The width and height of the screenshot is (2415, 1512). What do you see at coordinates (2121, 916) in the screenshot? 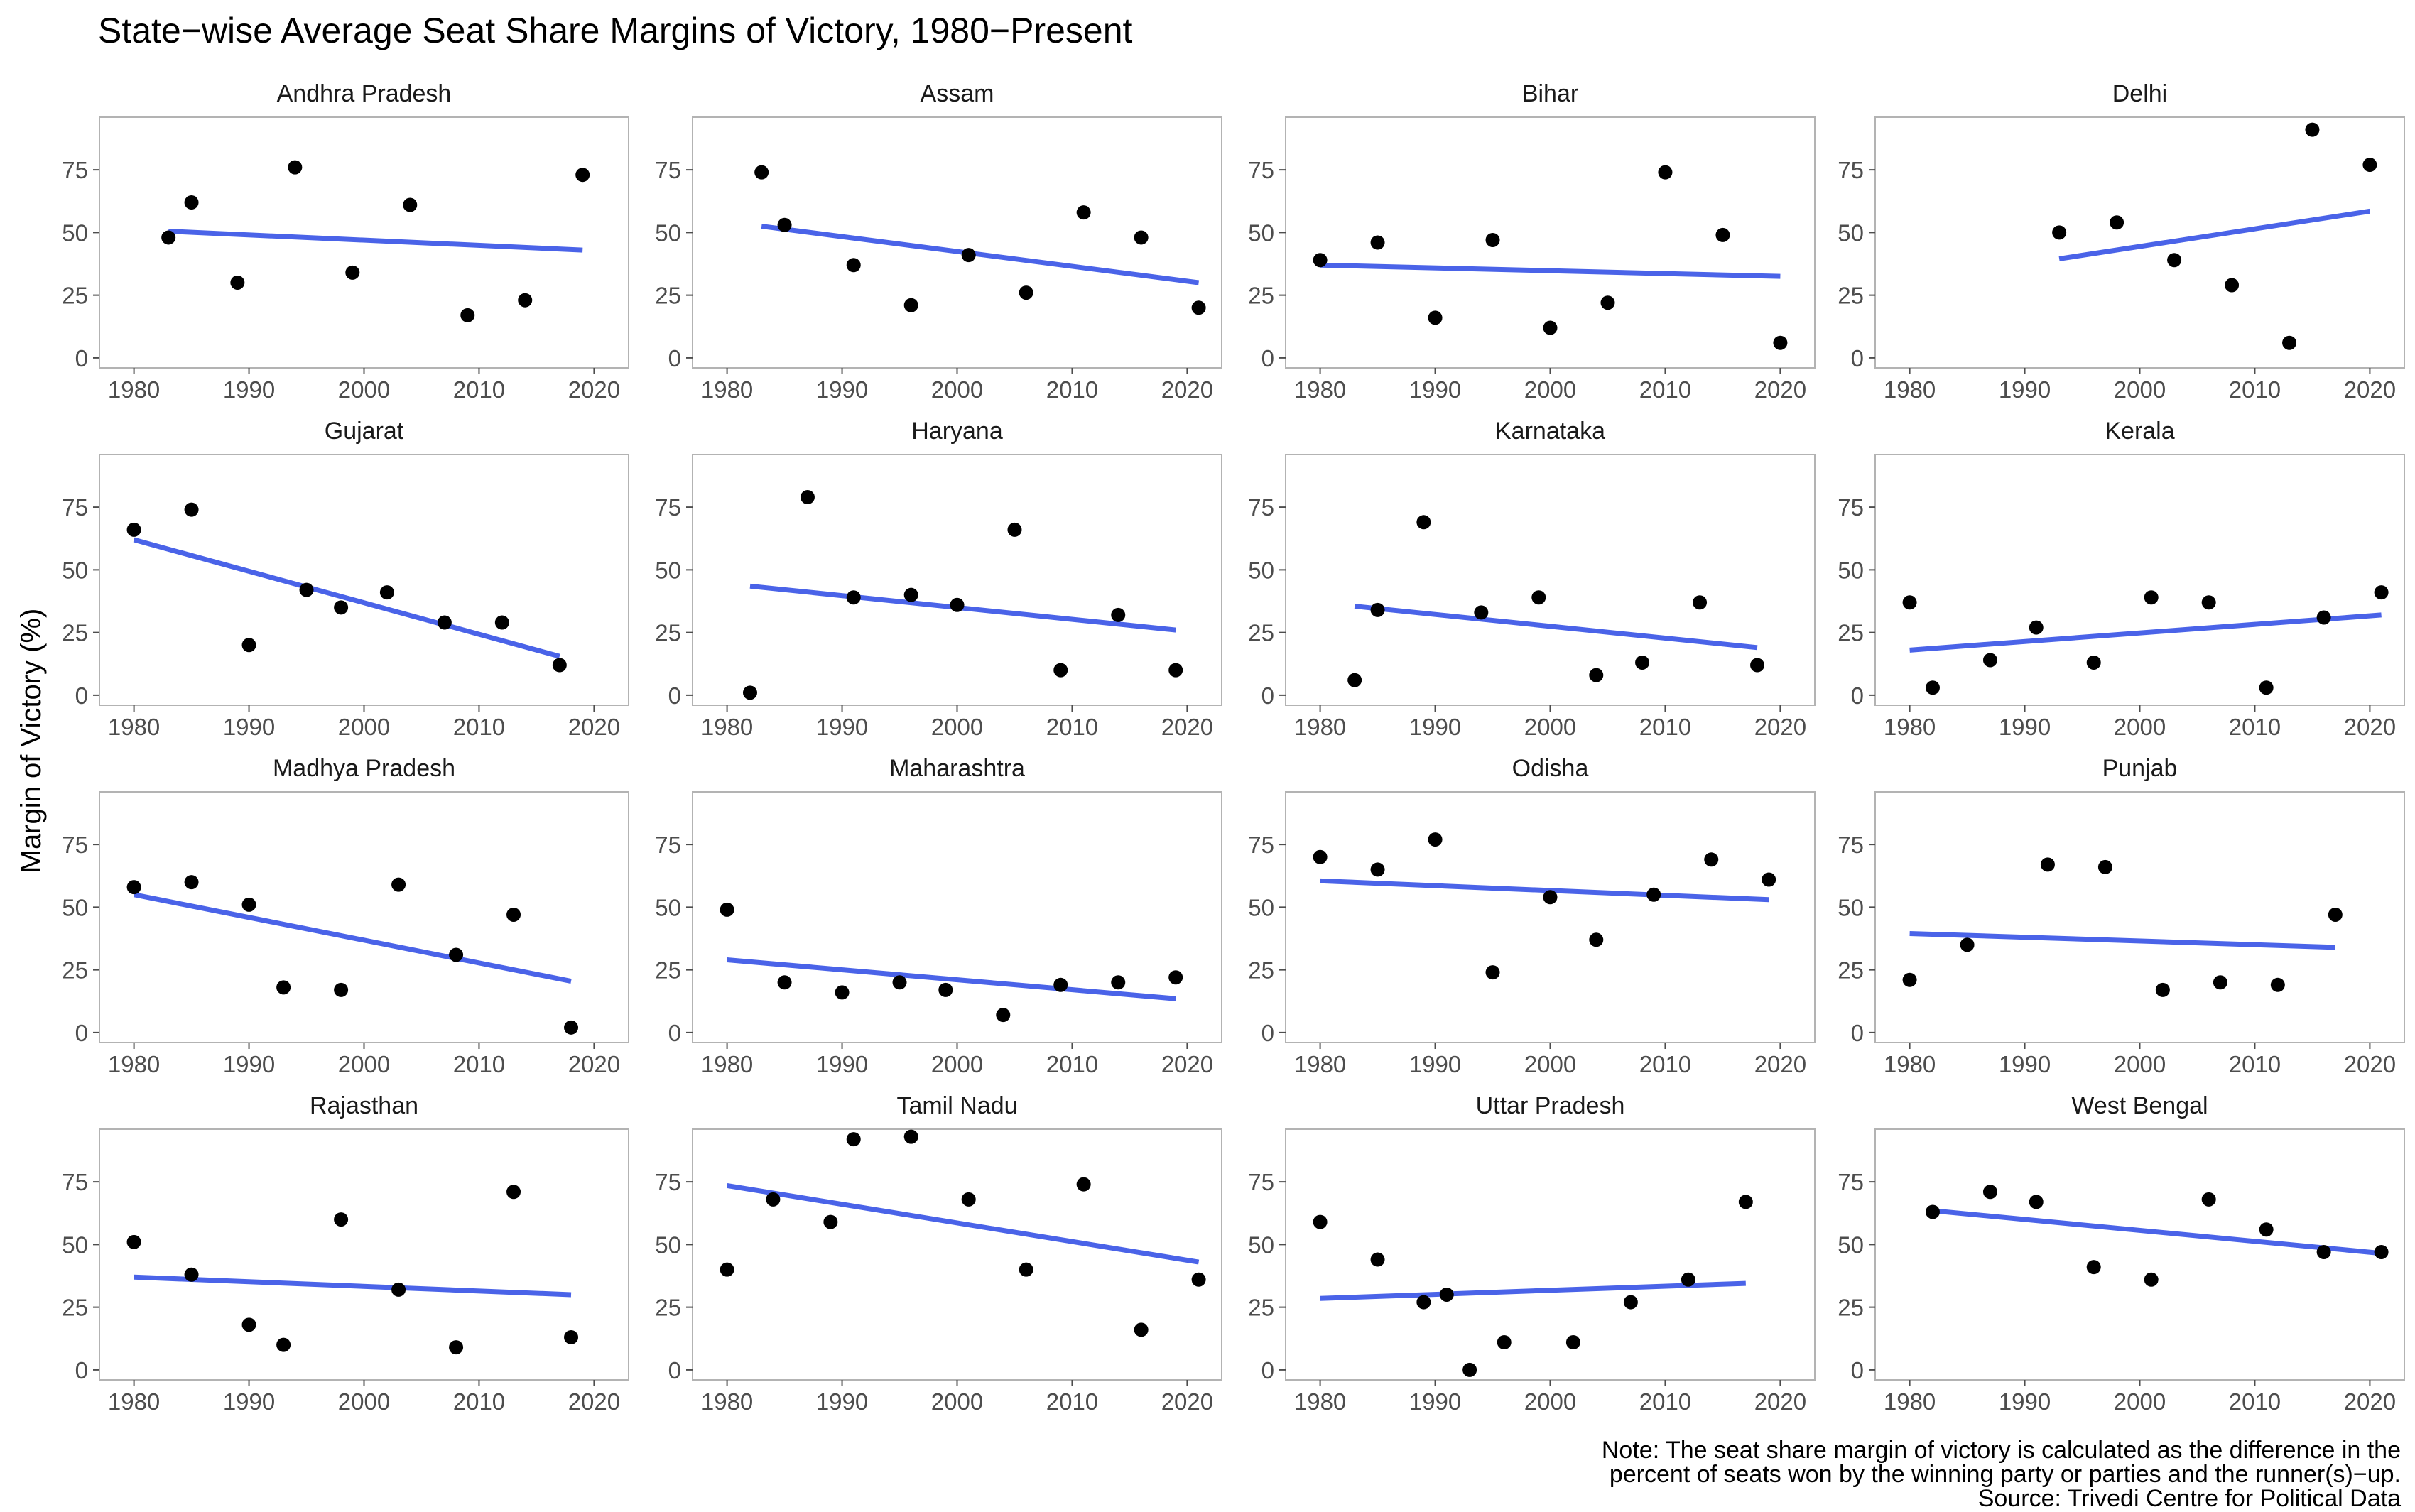
I see `panel-punjab: Punjab 0 25 50 75 1980 1990 2000 2010 2020` at bounding box center [2121, 916].